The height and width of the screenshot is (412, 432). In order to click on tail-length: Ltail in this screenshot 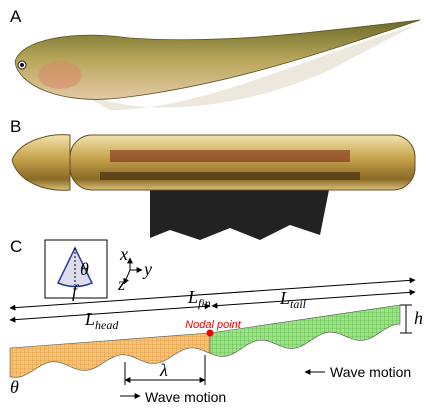, I will do `click(293, 299)`.